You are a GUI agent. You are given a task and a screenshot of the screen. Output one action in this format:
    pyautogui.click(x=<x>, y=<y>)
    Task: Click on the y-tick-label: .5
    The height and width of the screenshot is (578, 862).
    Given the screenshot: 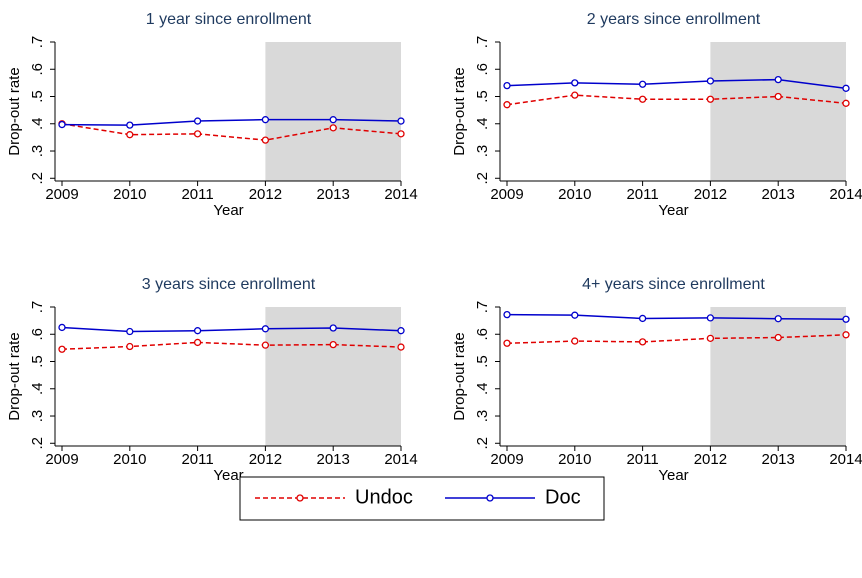 What is the action you would take?
    pyautogui.click(x=482, y=96)
    